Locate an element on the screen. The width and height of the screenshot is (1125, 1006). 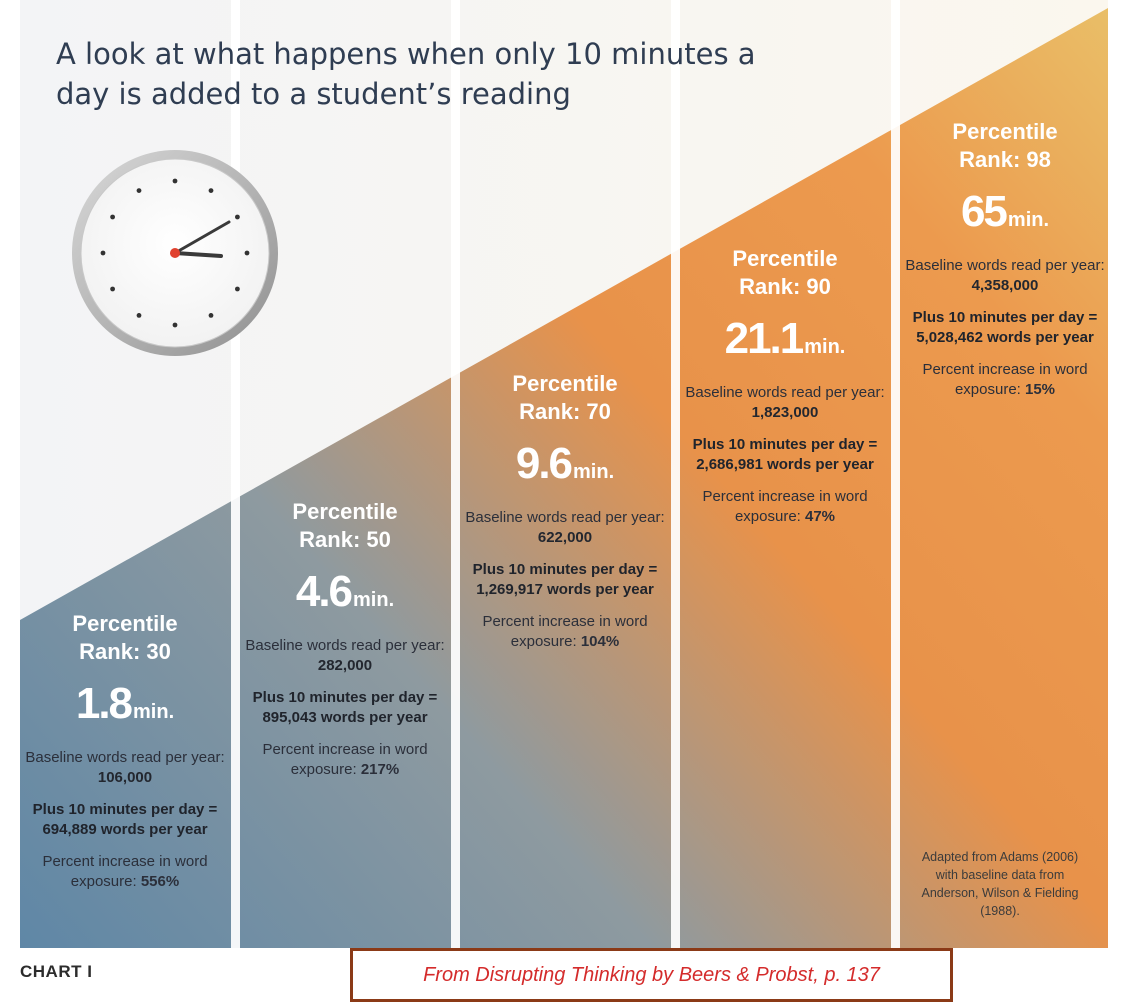
percentile-rank-label: Percentile Rank: 50 is located at coordinates (345, 525).